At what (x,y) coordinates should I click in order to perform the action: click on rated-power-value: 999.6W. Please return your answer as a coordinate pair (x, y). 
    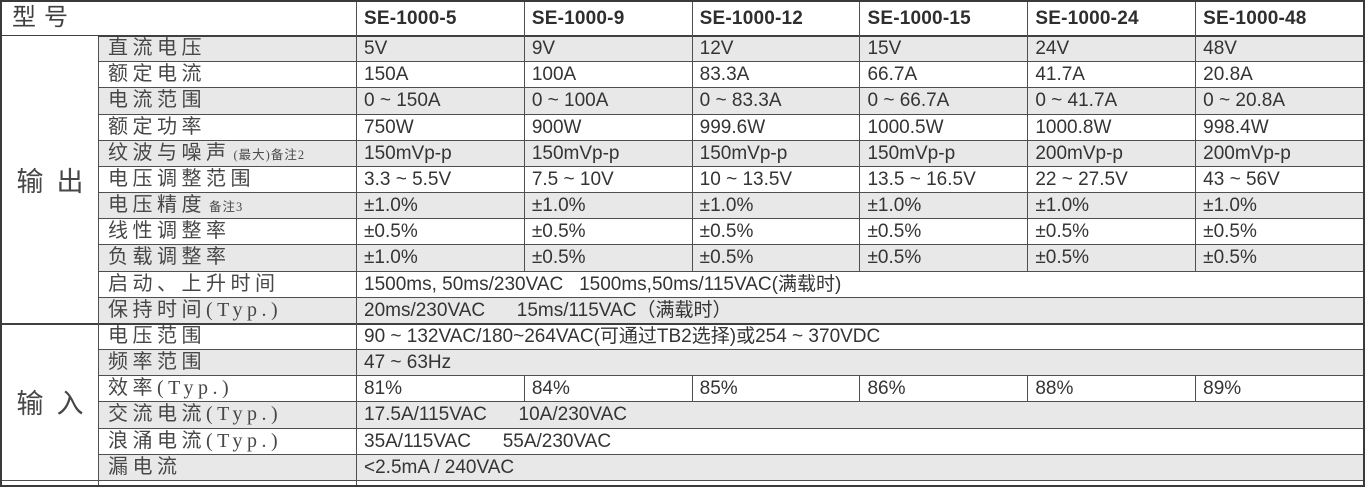
    Looking at the image, I should click on (776, 127).